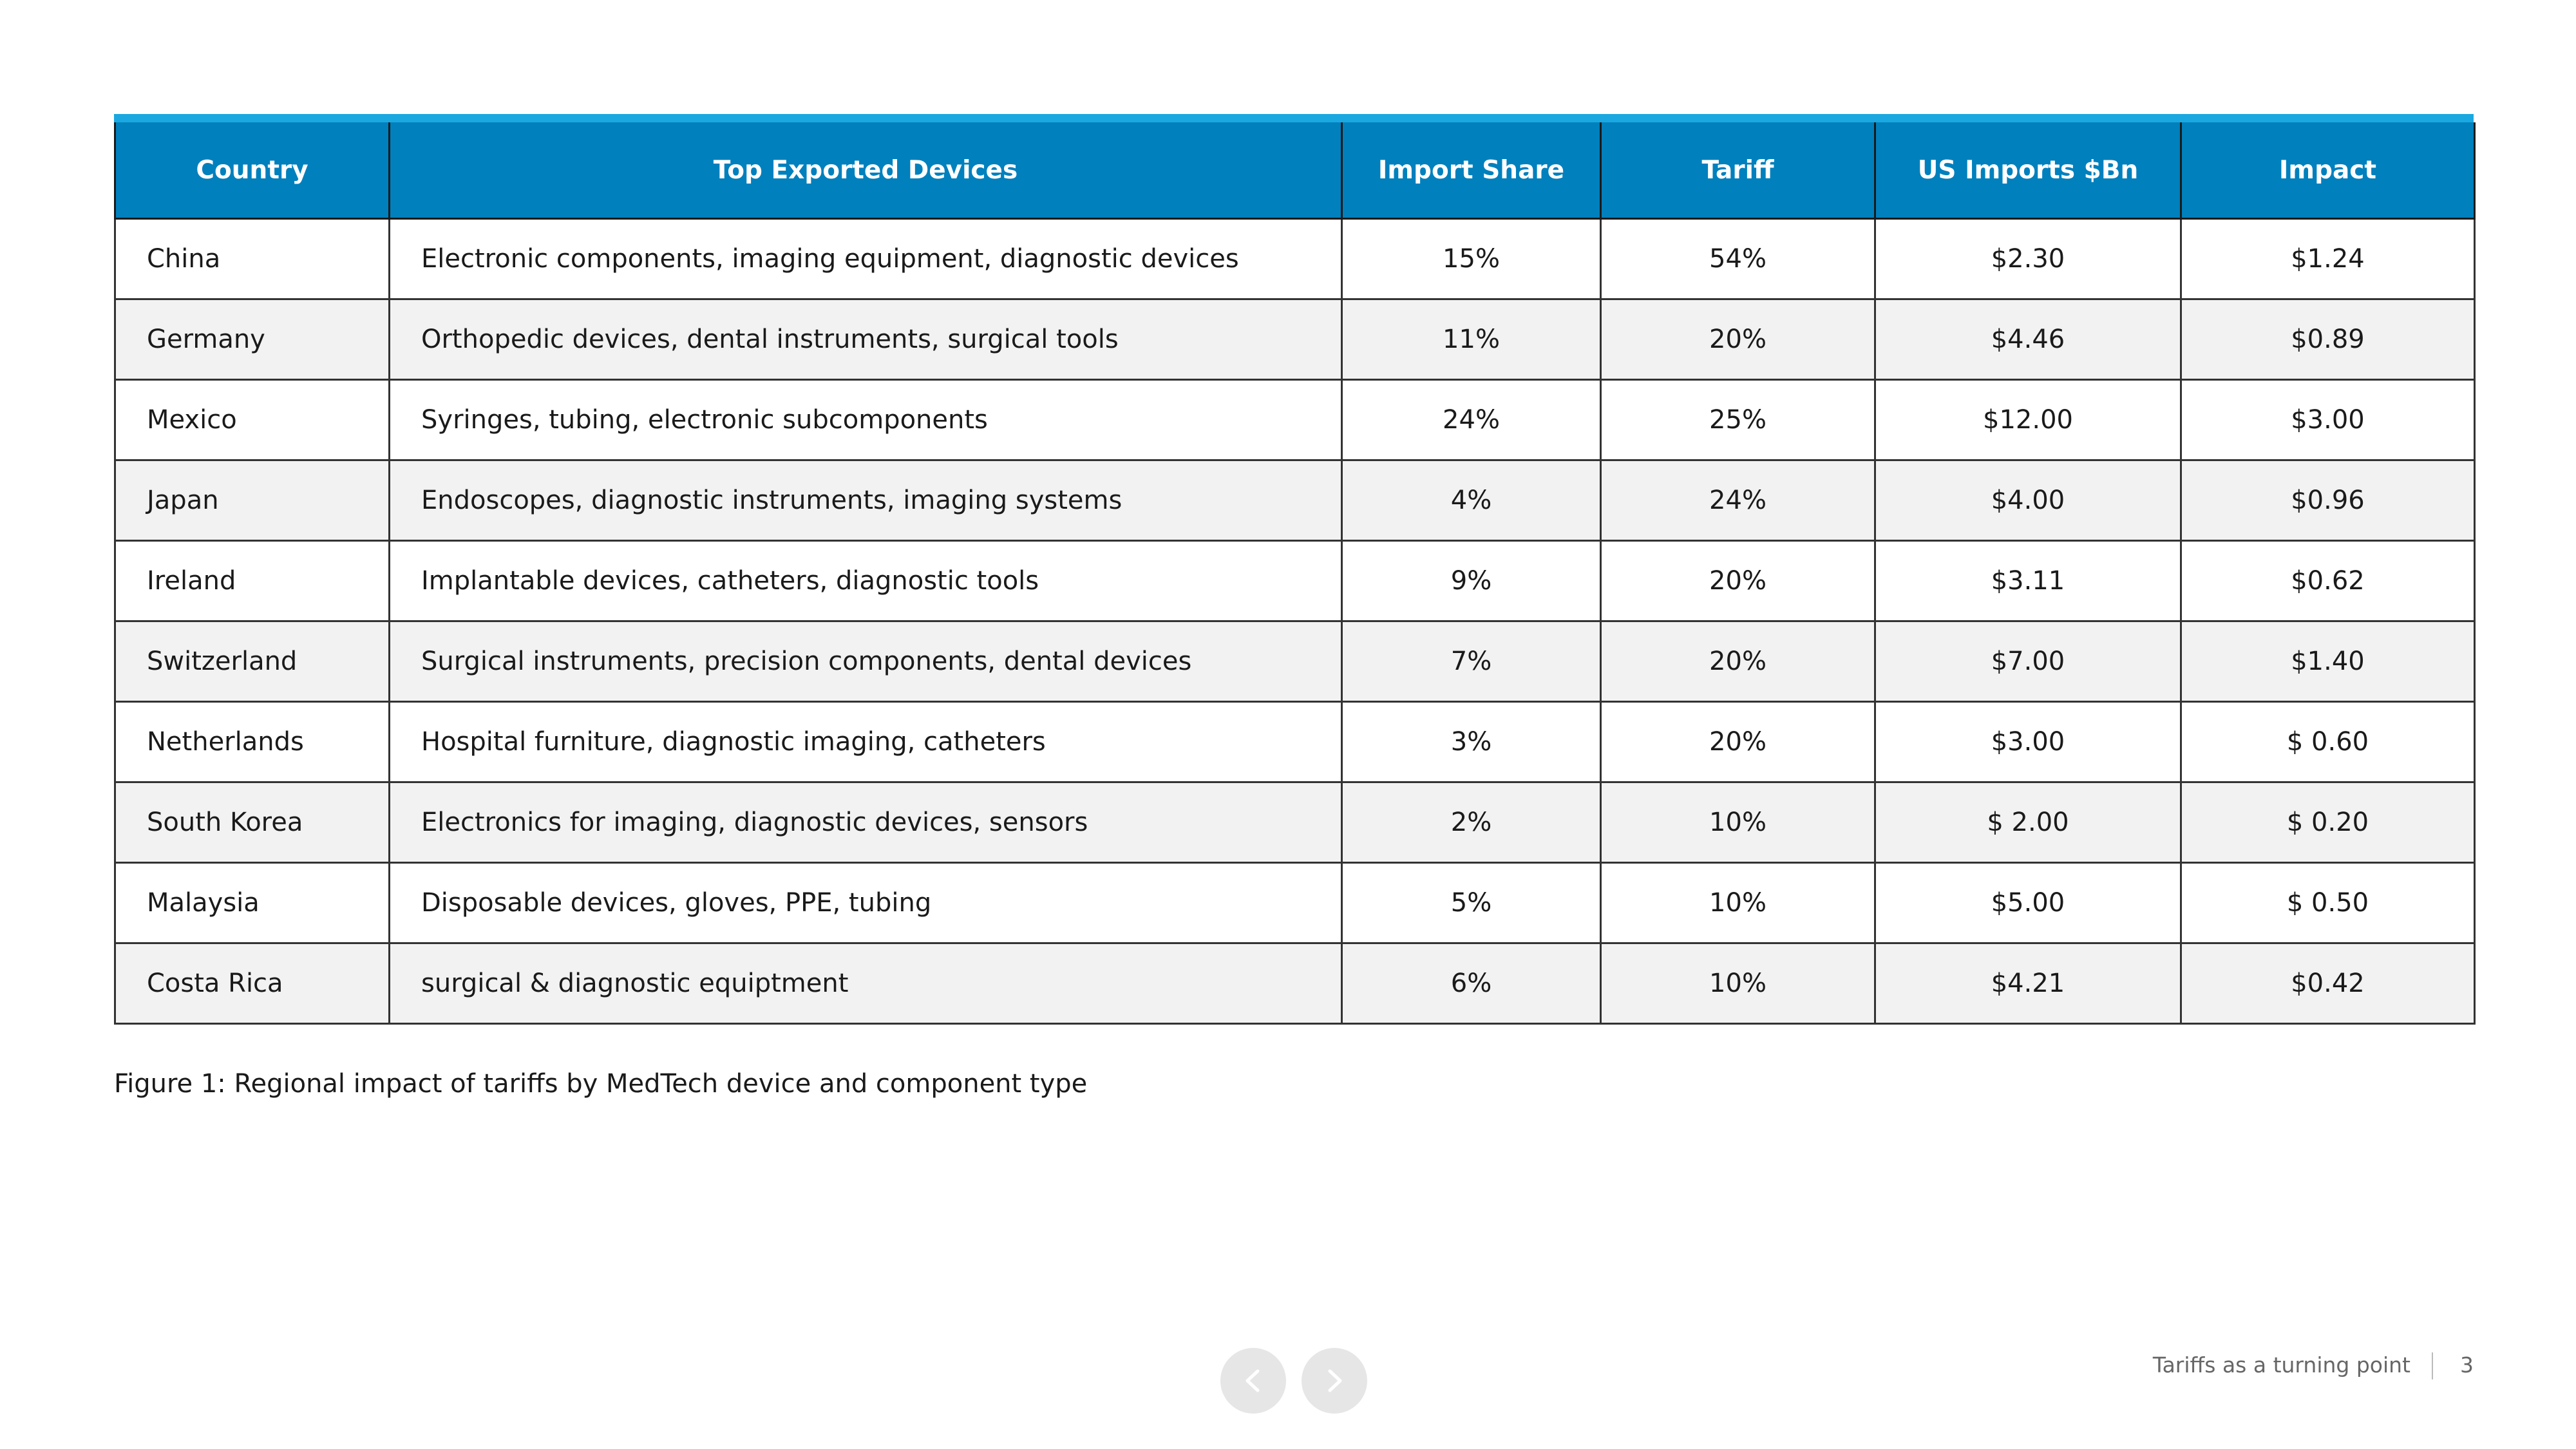 The height and width of the screenshot is (1449, 2576). I want to click on table-cell: $3.11, so click(2028, 581).